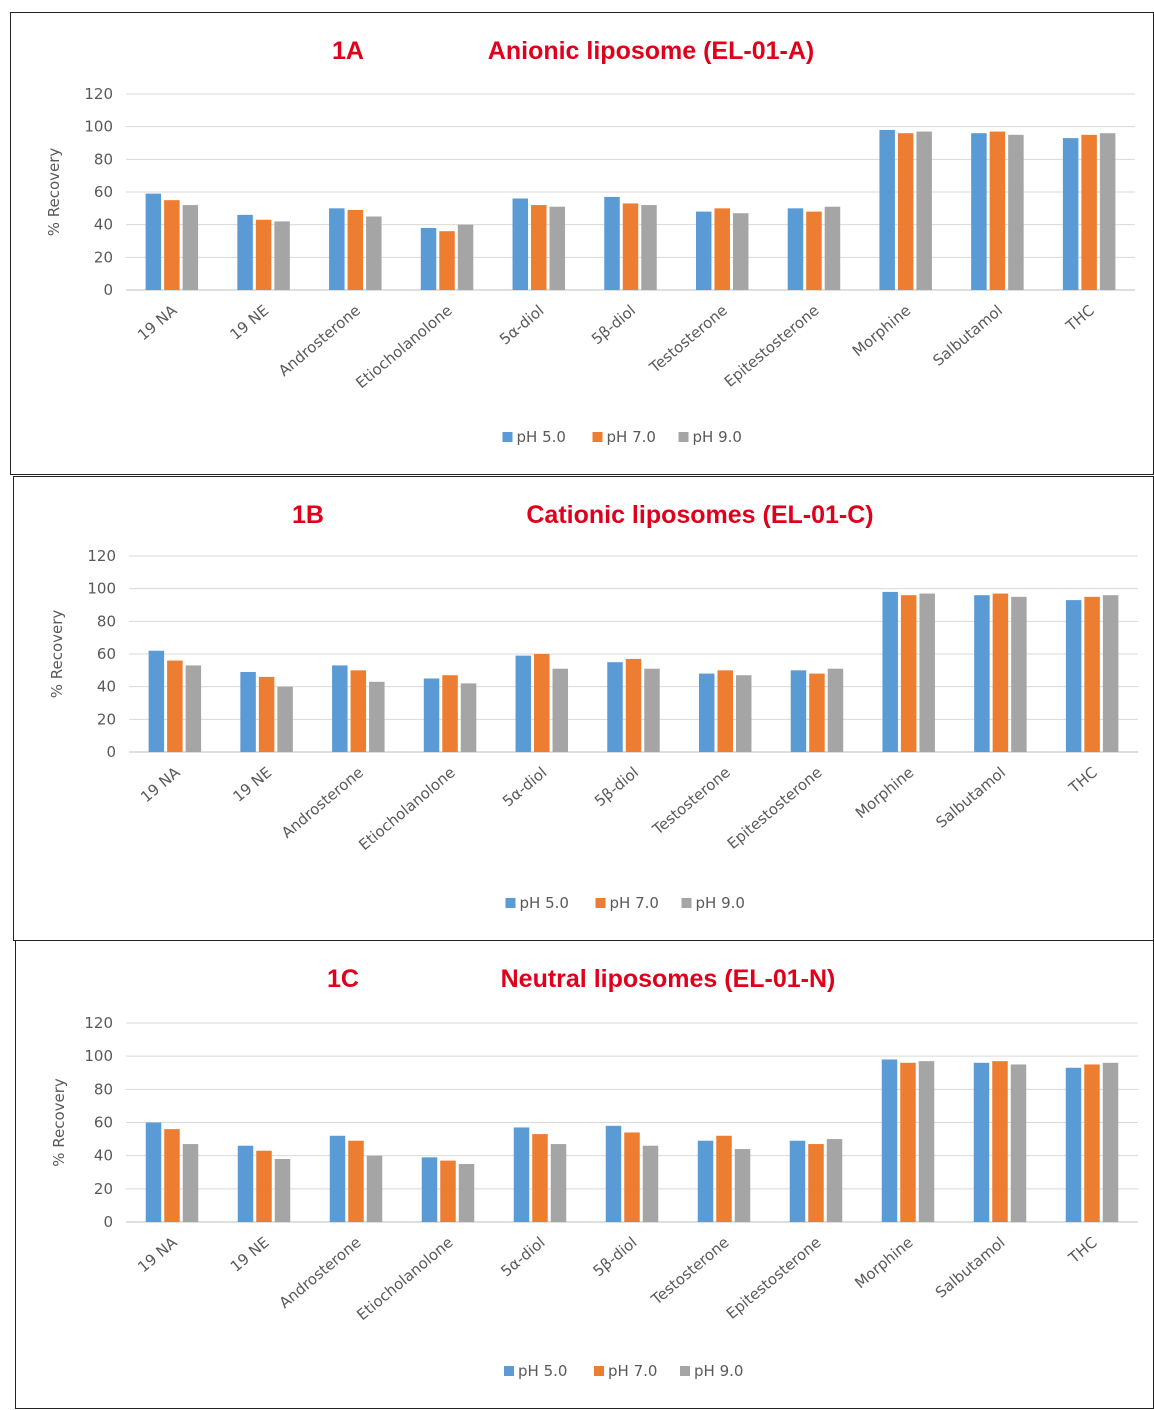  Describe the element at coordinates (101, 589) in the screenshot. I see `y-tick-label: 100` at that location.